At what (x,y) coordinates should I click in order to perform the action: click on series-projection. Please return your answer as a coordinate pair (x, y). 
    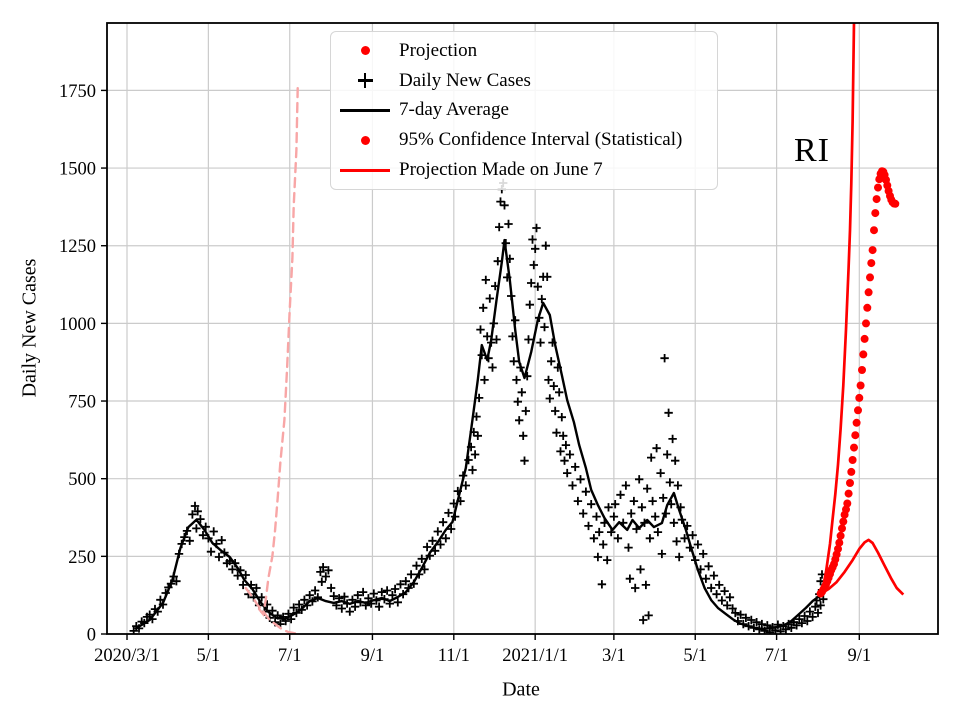
    Looking at the image, I should click on (858, 382).